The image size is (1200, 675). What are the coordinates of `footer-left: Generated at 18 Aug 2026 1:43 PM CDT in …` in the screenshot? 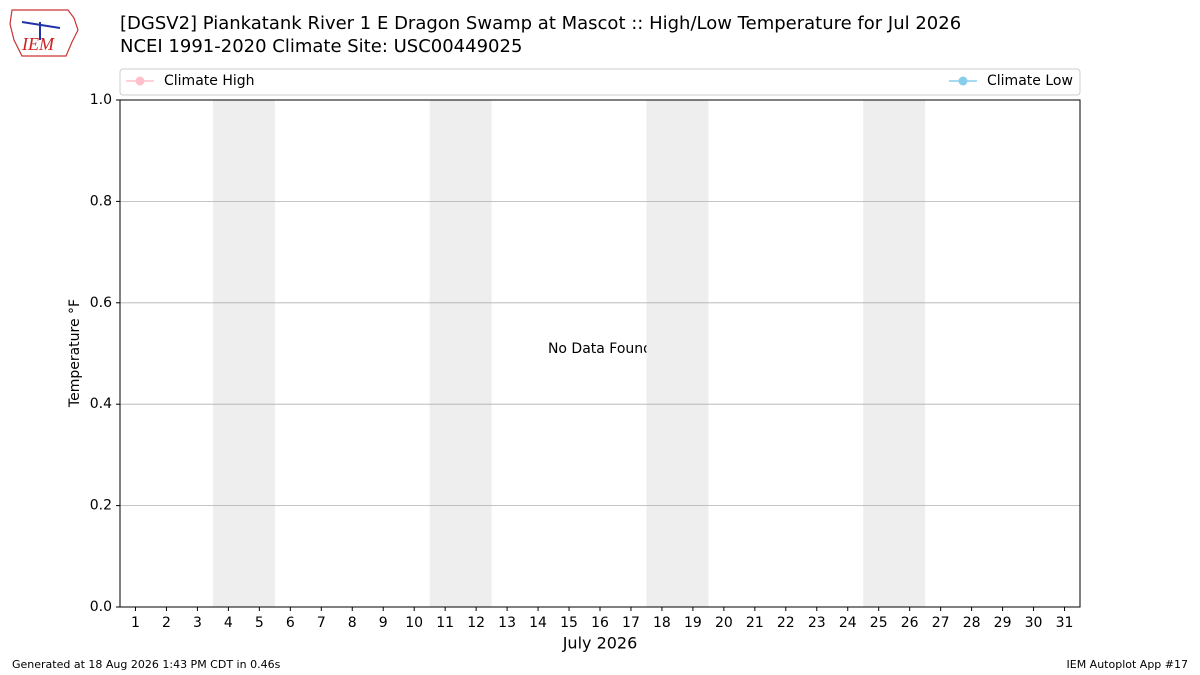 It's located at (146, 664).